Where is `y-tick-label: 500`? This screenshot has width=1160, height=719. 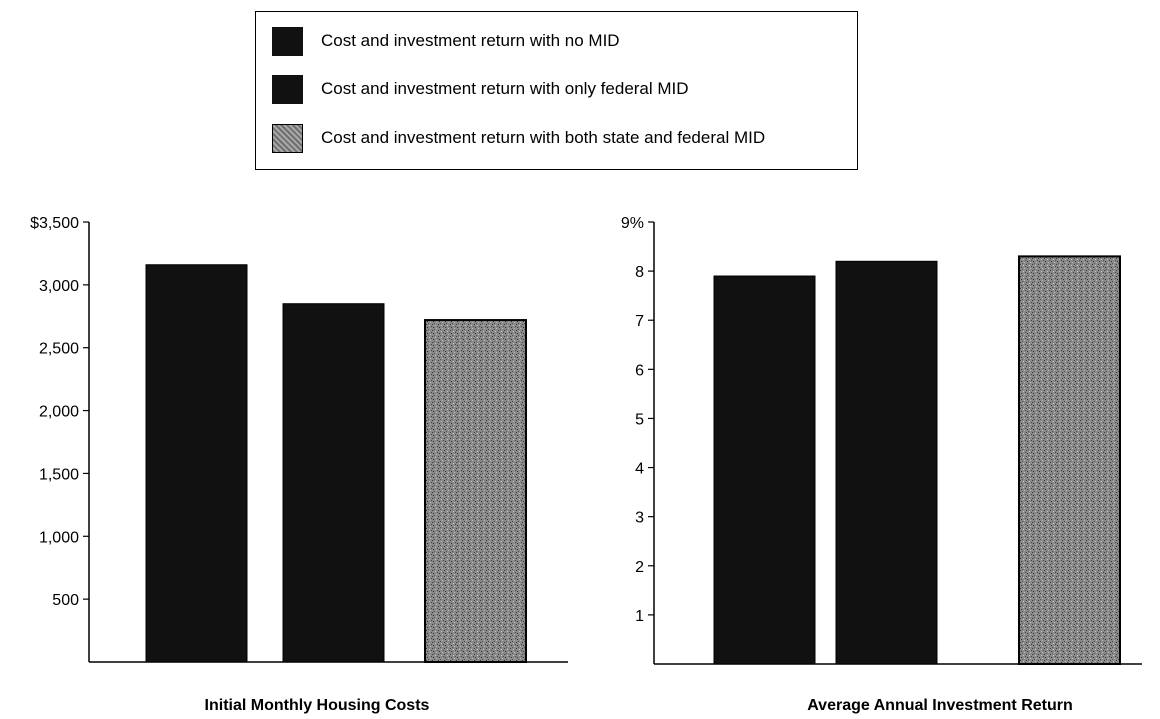 y-tick-label: 500 is located at coordinates (65, 600).